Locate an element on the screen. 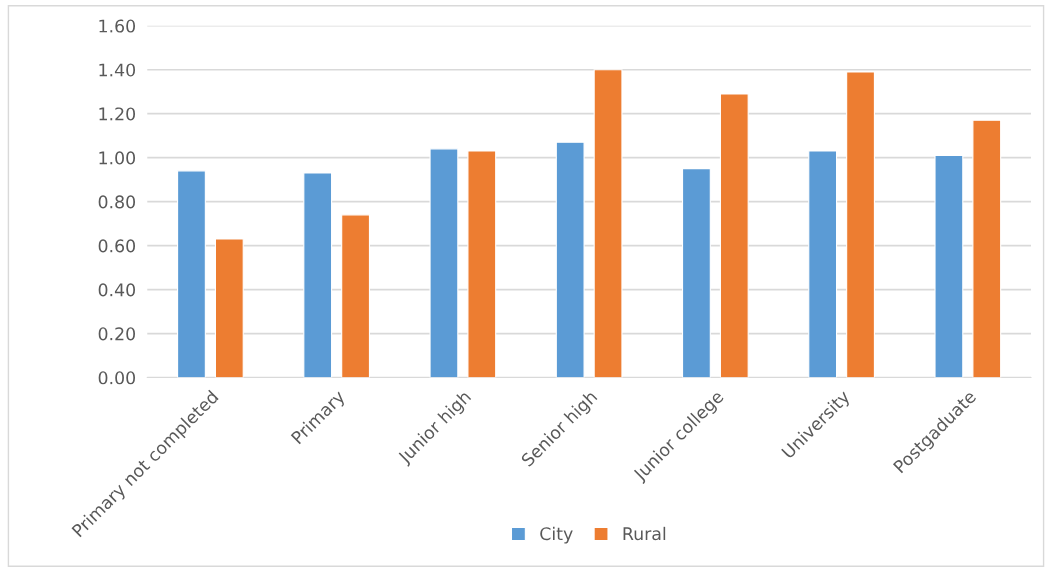 The width and height of the screenshot is (1052, 572). y-tick-label: 0.60 is located at coordinates (117, 246).